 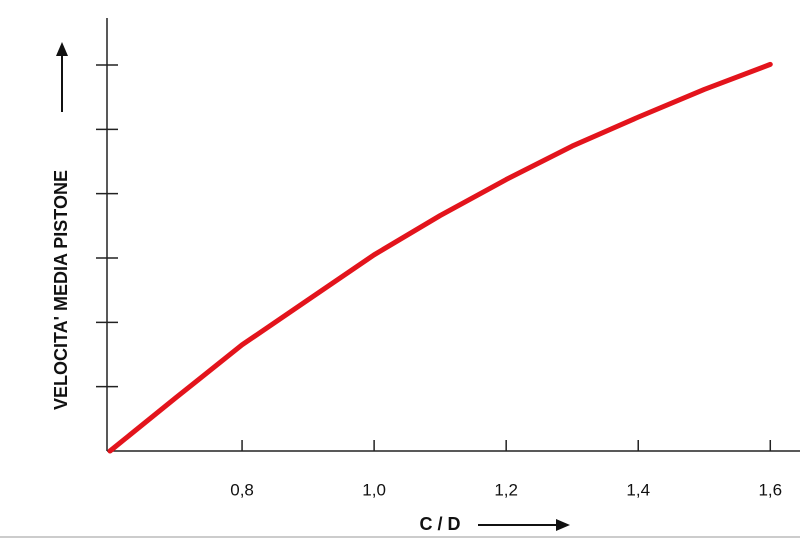 What do you see at coordinates (638, 489) in the screenshot?
I see `x-tick-label: 1,4` at bounding box center [638, 489].